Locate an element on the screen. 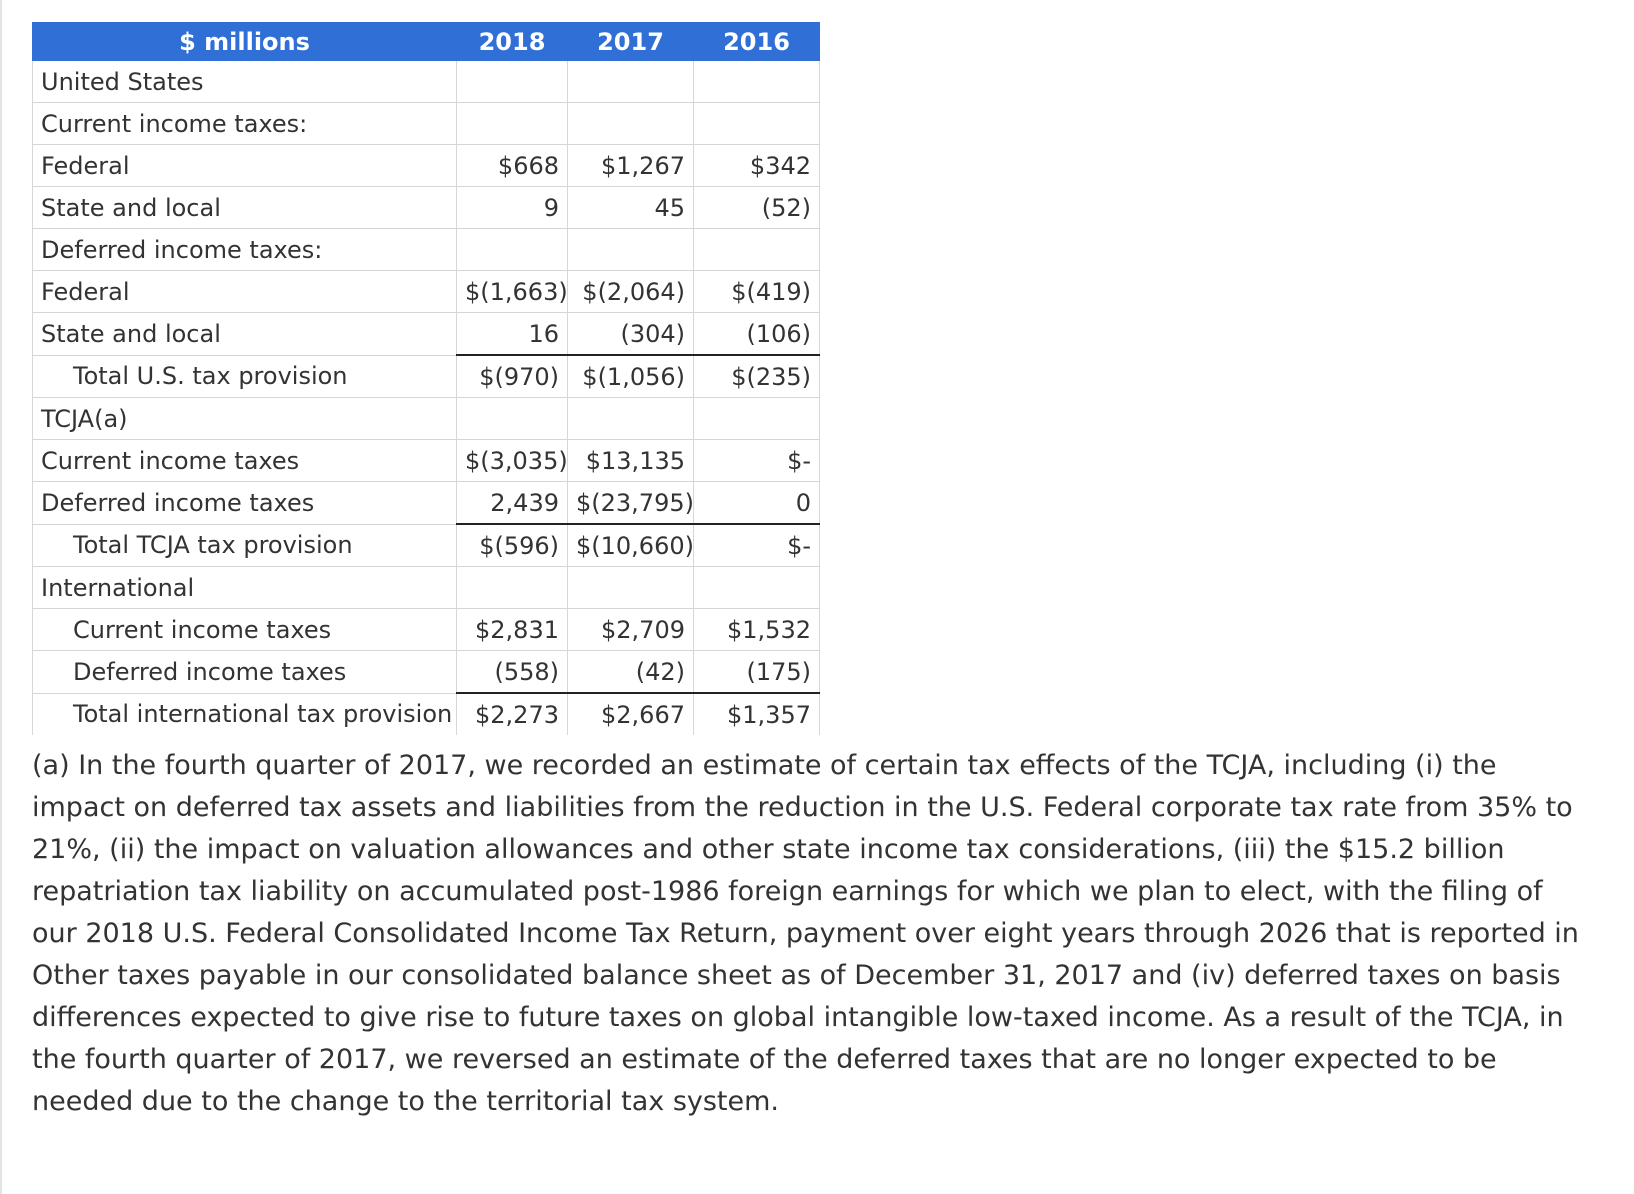 Image resolution: width=1634 pixels, height=1194 pixels. table-row: Deferred income taxes 2,439 $(23,795) 0 is located at coordinates (426, 503).